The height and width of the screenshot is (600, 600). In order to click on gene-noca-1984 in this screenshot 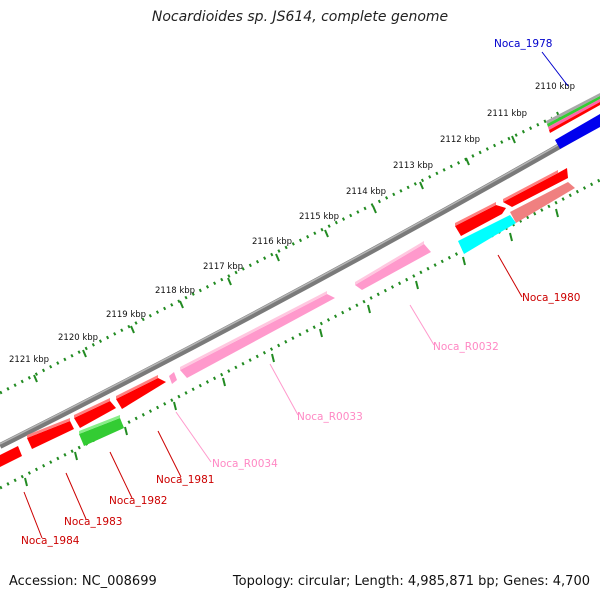, I will do `click(11, 456)`.